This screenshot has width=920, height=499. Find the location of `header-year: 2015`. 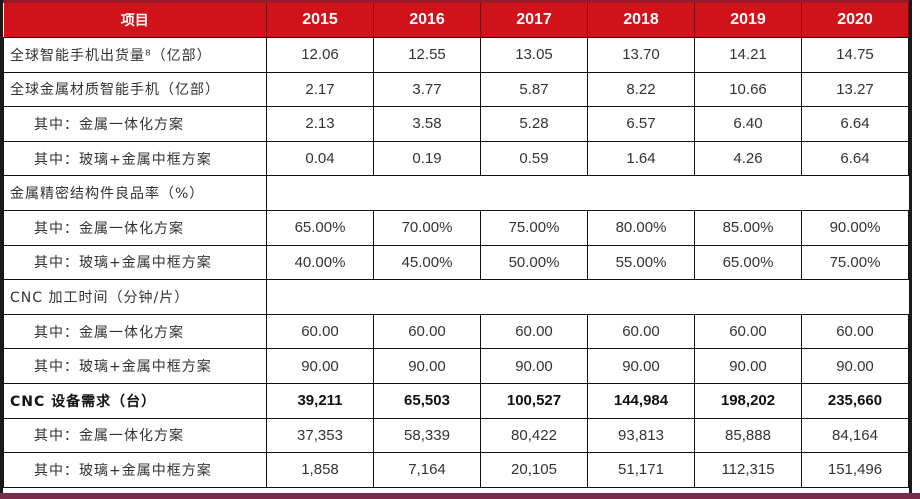

header-year: 2015 is located at coordinates (320, 20).